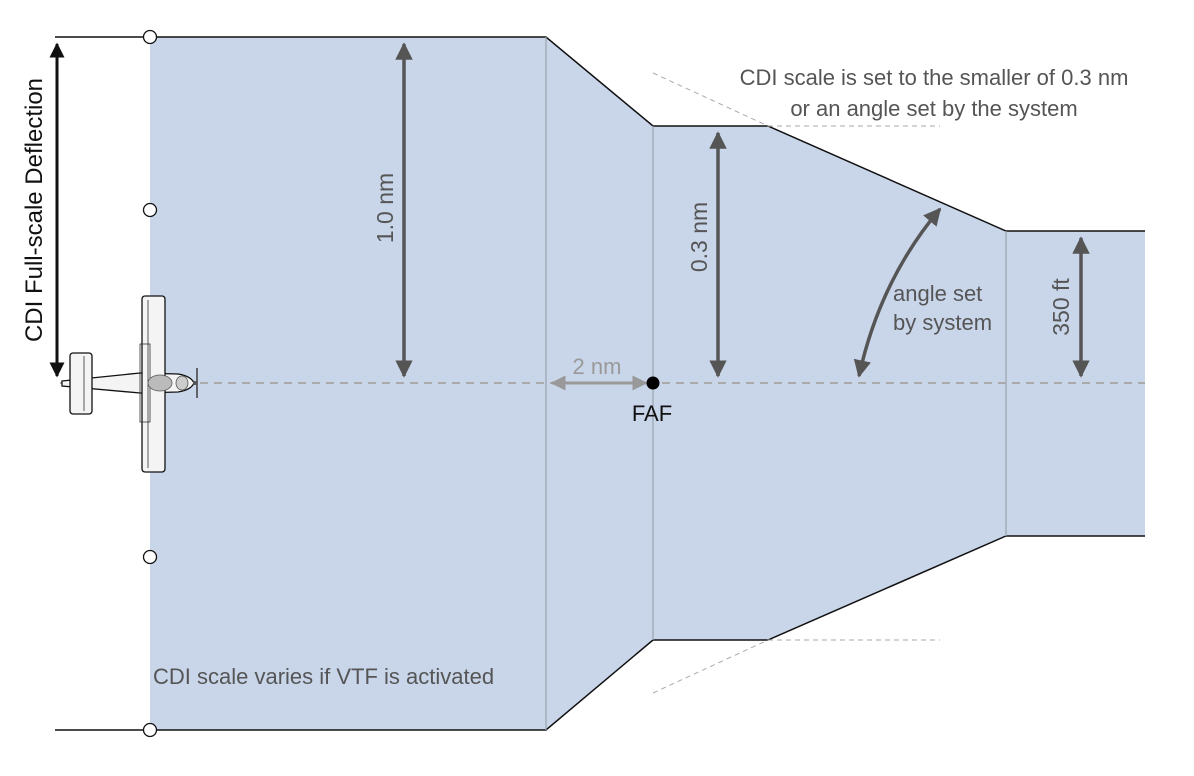 This screenshot has height=776, width=1194. What do you see at coordinates (652, 413) in the screenshot?
I see `faf-label: FAF` at bounding box center [652, 413].